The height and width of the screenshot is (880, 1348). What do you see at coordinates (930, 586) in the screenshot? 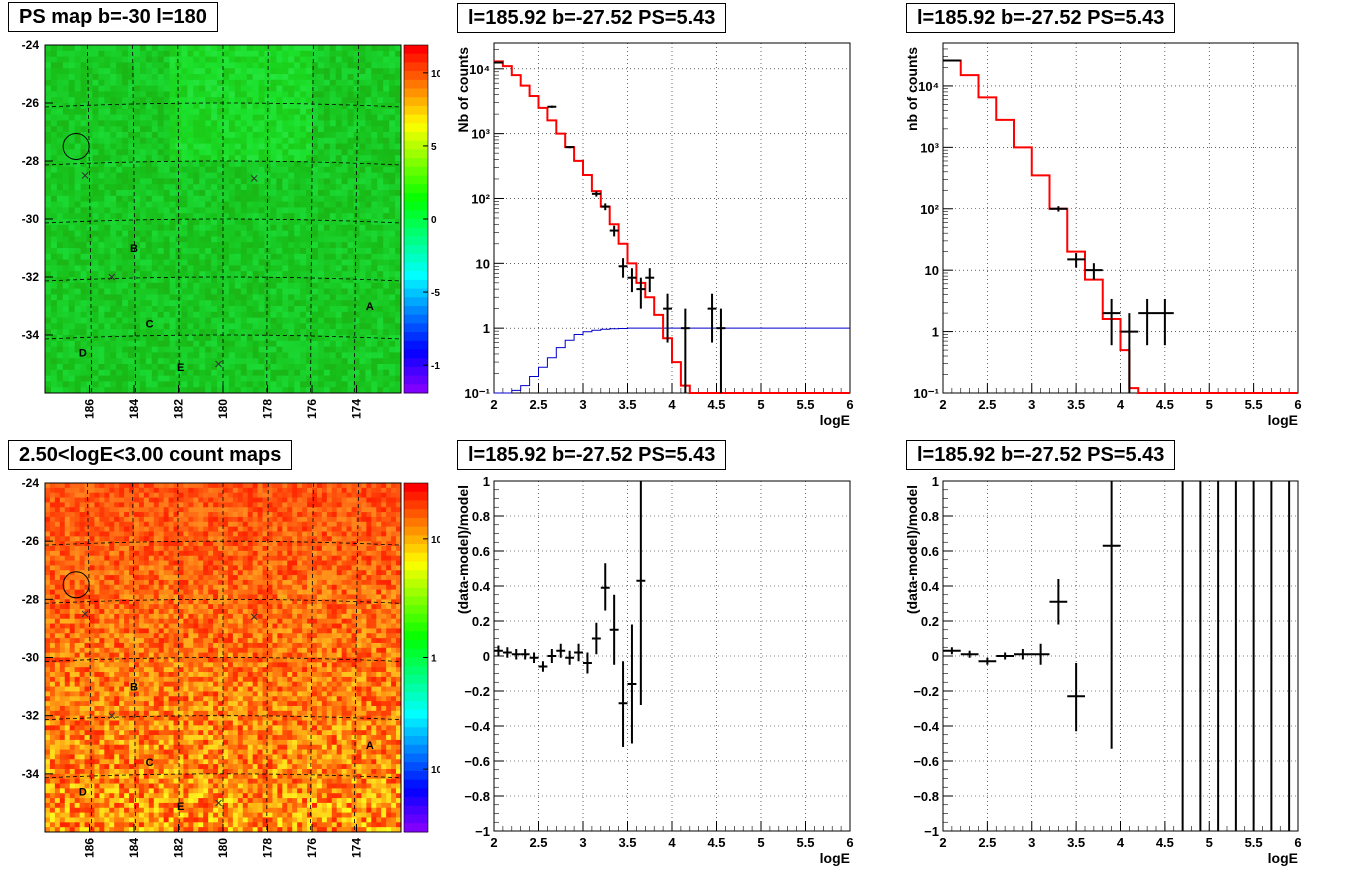
I see `y-tick-label: 0.4` at bounding box center [930, 586].